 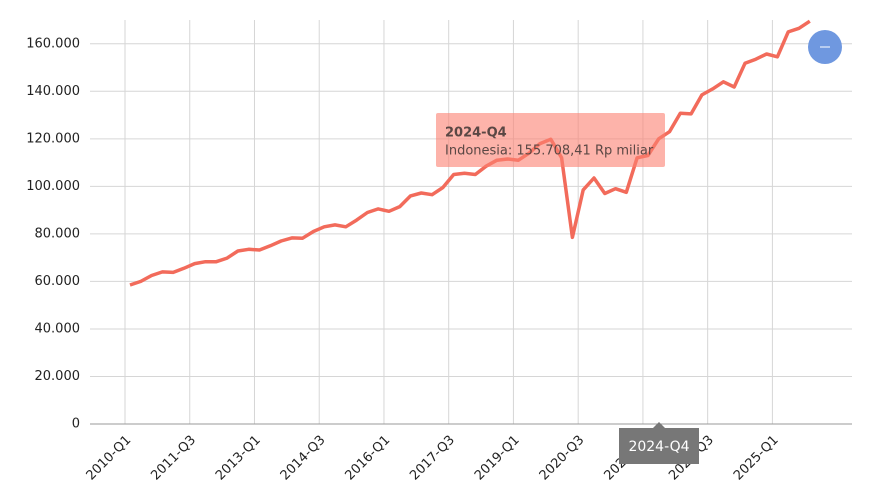 What do you see at coordinates (173, 458) in the screenshot?
I see `x-tick-label: 2011-Q3` at bounding box center [173, 458].